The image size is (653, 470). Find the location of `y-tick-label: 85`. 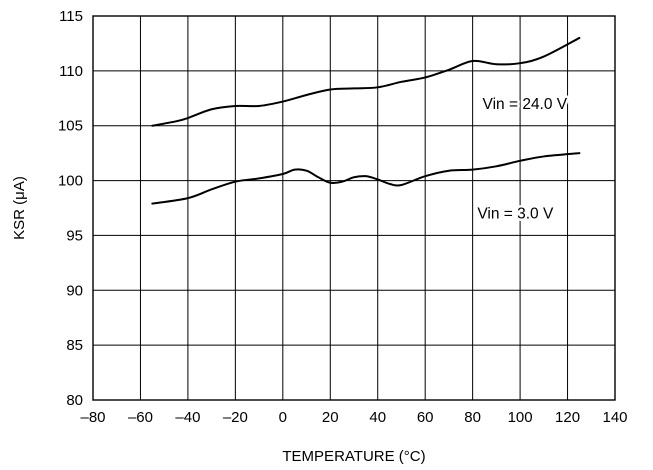

y-tick-label: 85 is located at coordinates (74, 345).